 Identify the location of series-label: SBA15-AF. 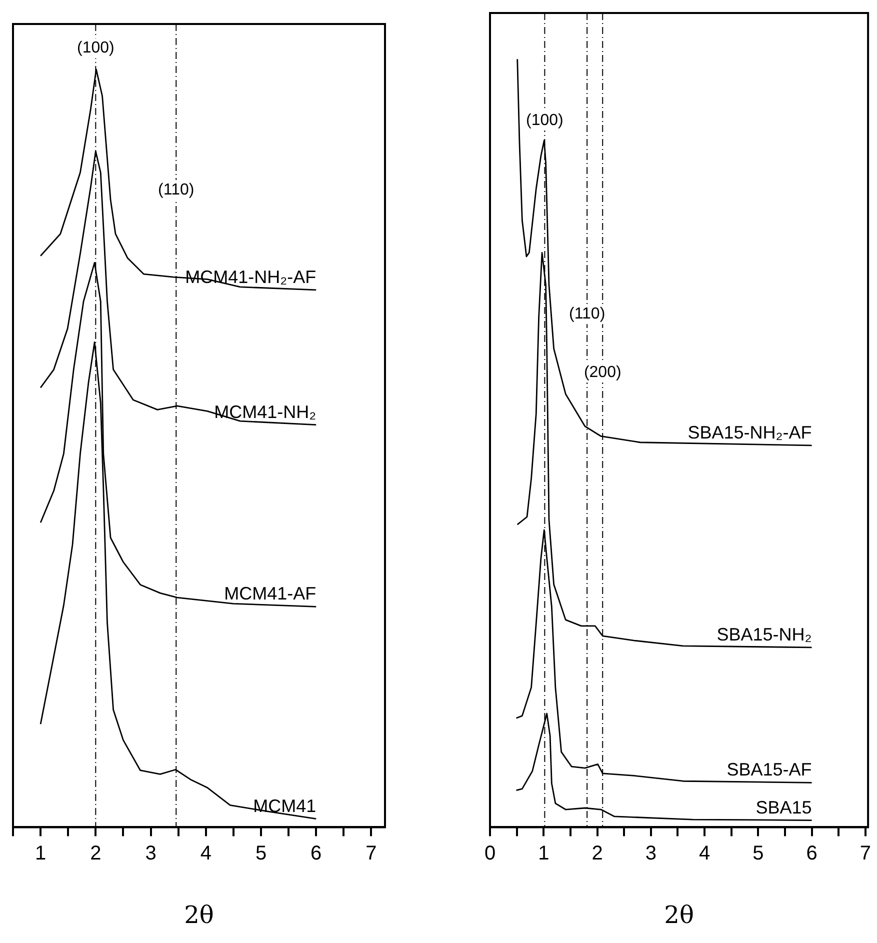
(769, 770).